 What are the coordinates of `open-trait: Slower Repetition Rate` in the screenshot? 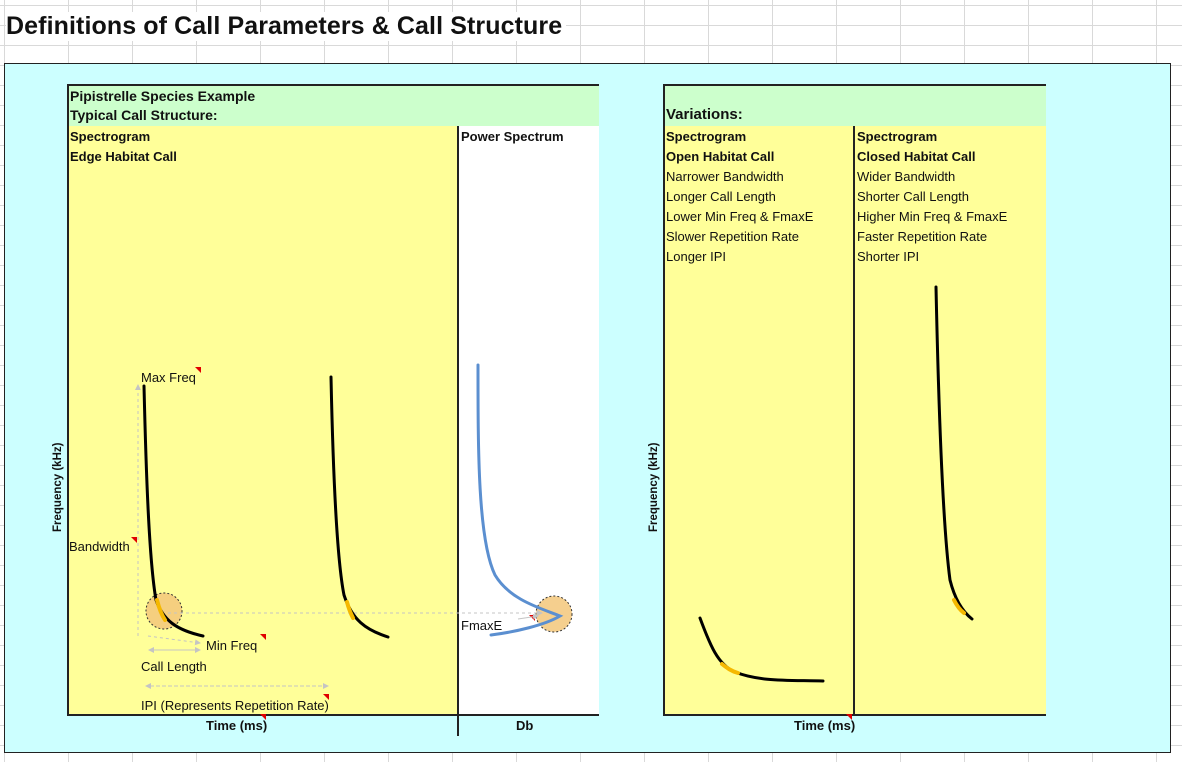 It's located at (732, 236).